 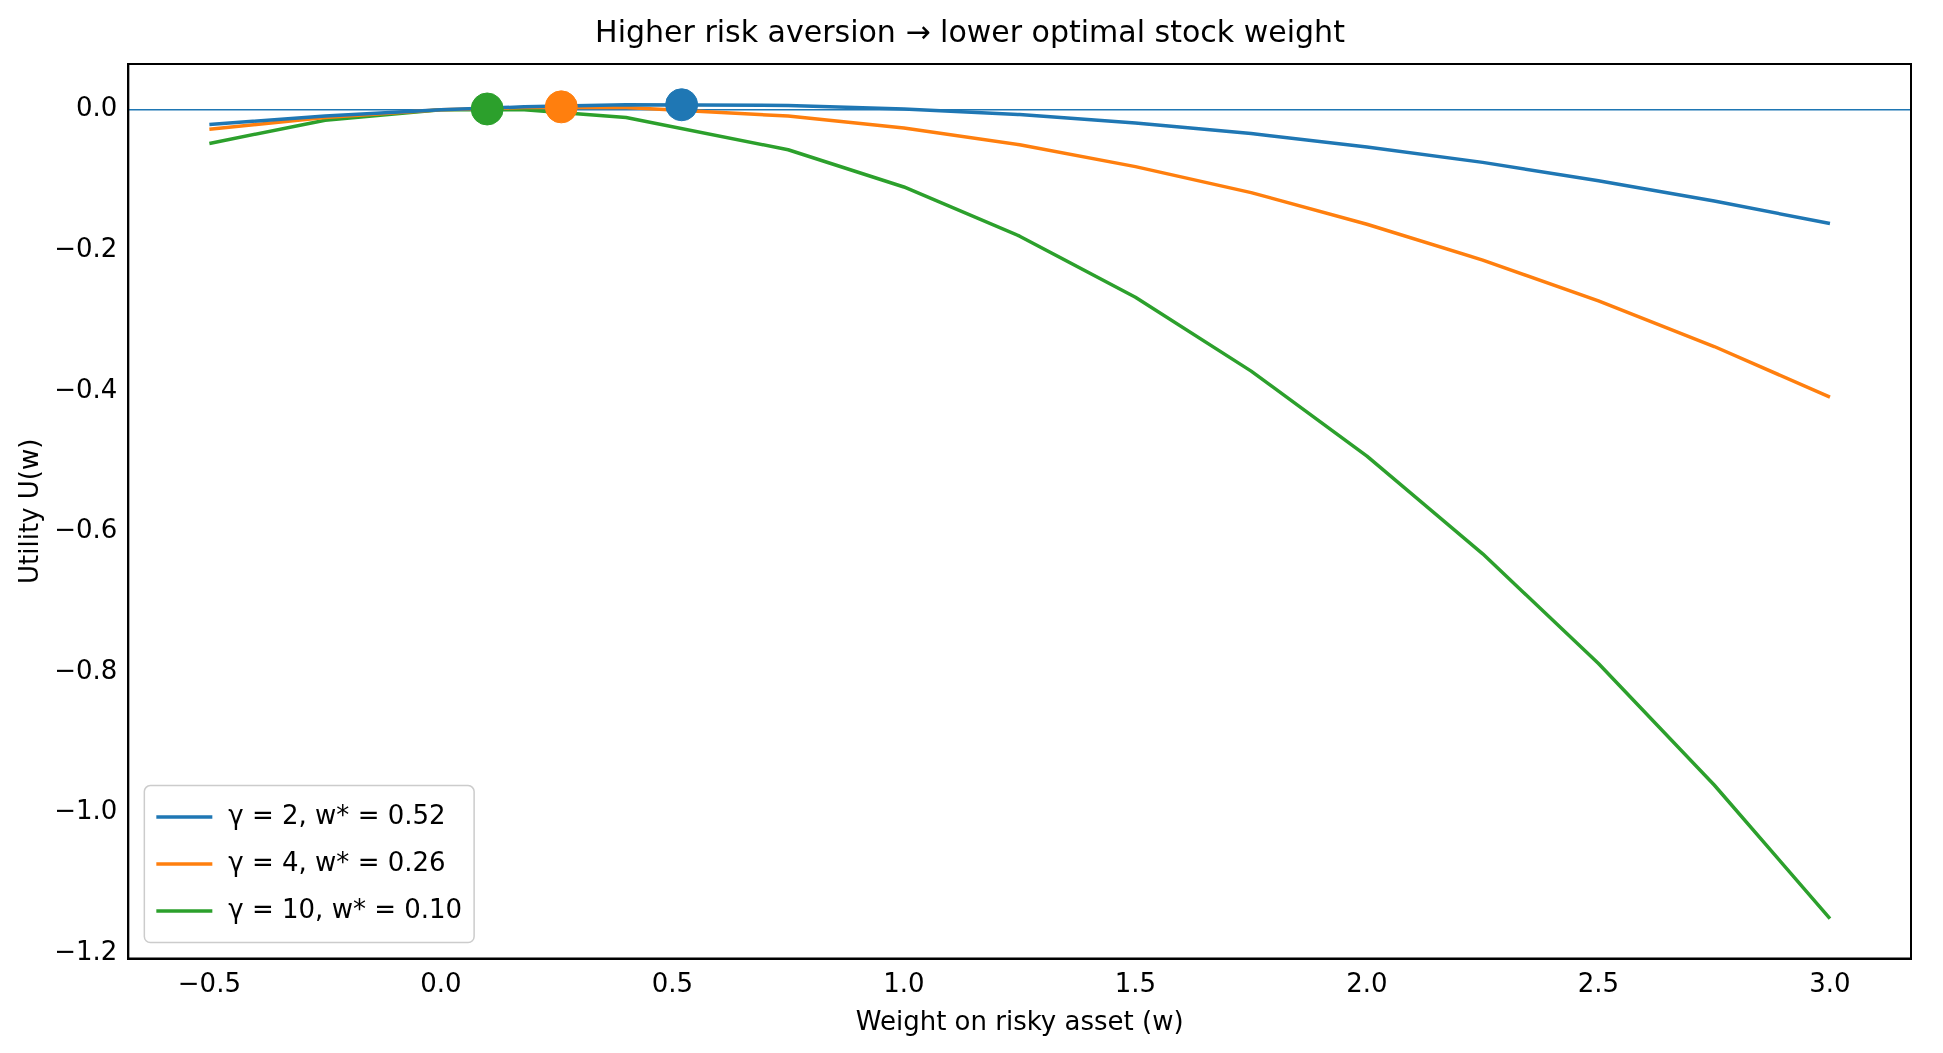 What do you see at coordinates (345, 908) in the screenshot?
I see `legend-label: γ = 10, w* = 0.10` at bounding box center [345, 908].